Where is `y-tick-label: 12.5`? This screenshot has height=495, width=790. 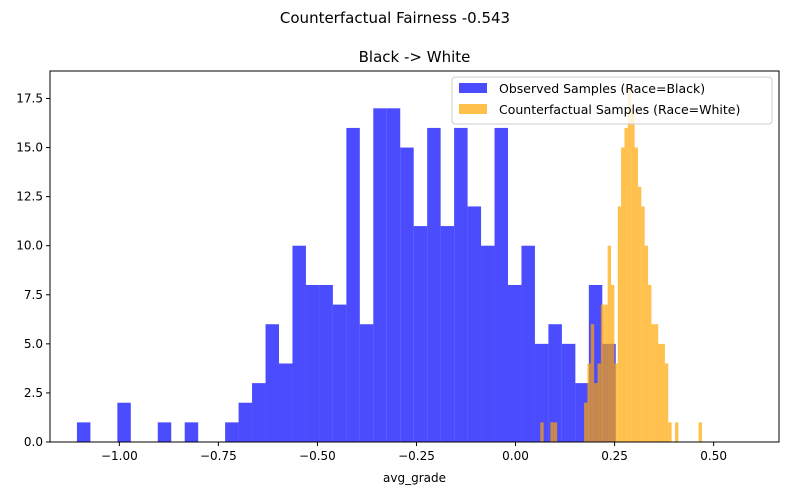 y-tick-label: 12.5 is located at coordinates (29, 197).